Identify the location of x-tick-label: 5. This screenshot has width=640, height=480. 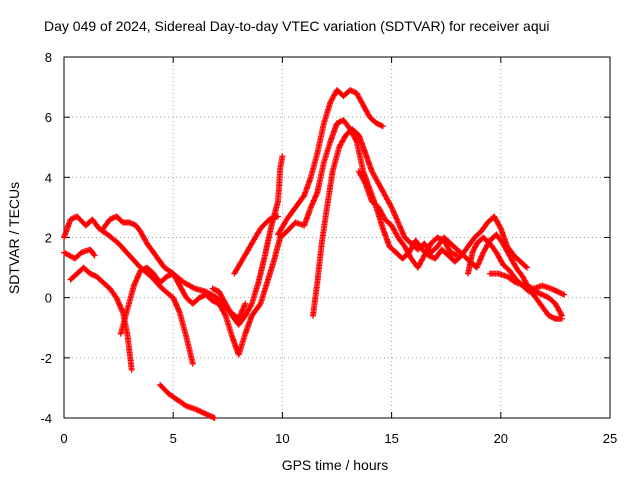
(173, 438).